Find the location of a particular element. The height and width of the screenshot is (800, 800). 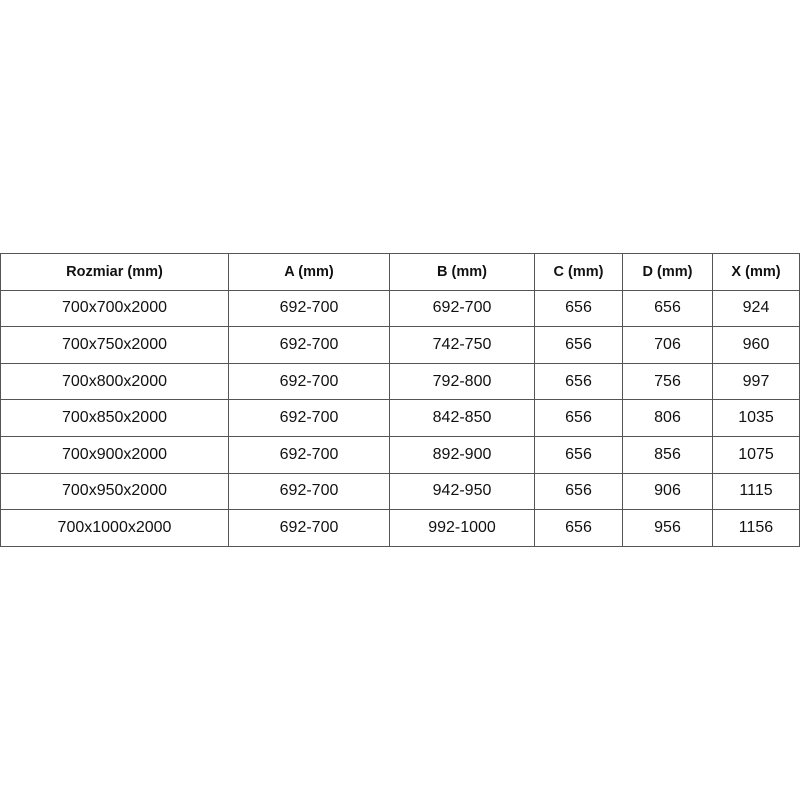

table-row: 700x1000x2000 692-700 992-1000 656 956 1156 is located at coordinates (400, 528).